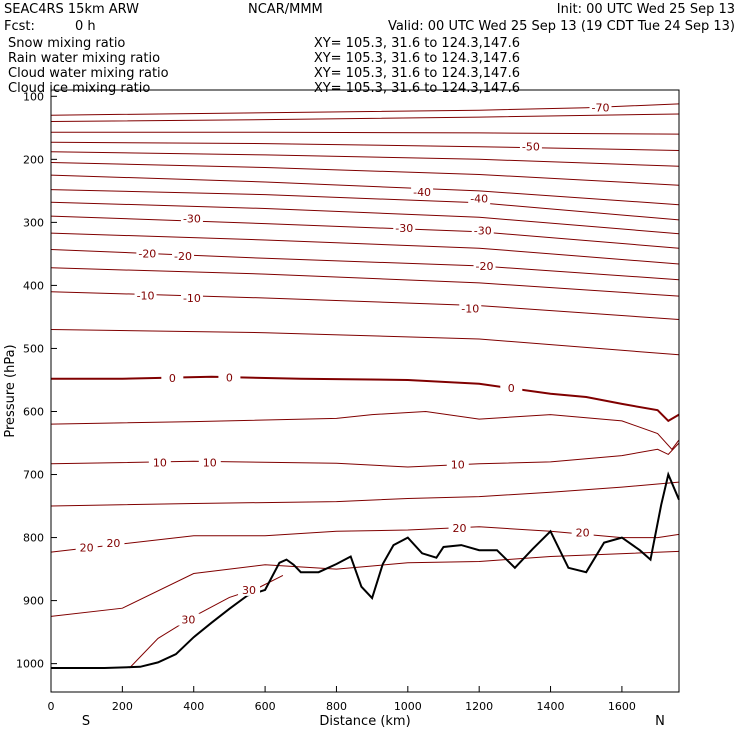 The height and width of the screenshot is (740, 740). I want to click on y-tick-label: 500, so click(33, 348).